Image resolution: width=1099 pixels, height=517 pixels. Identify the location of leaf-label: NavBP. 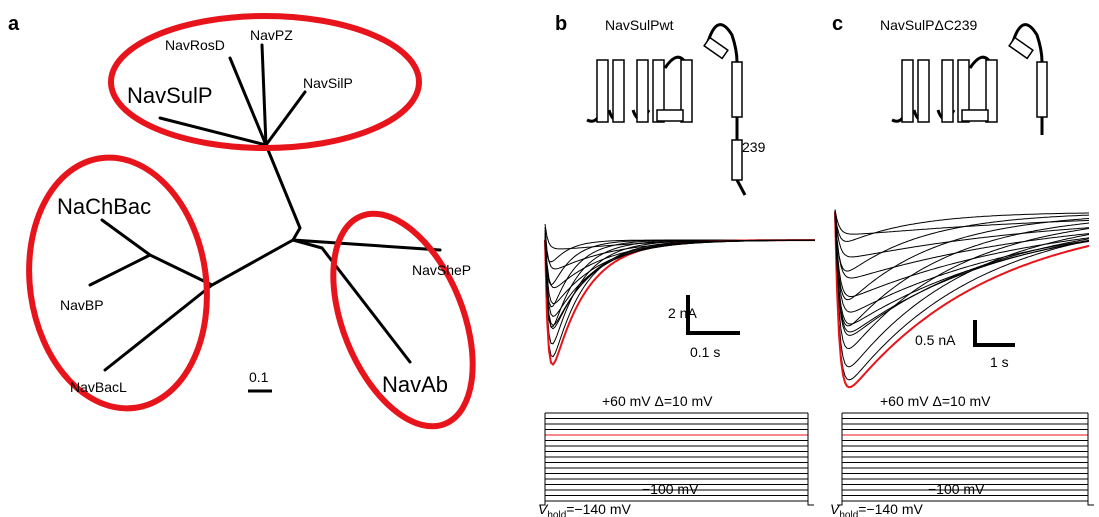
(82, 305).